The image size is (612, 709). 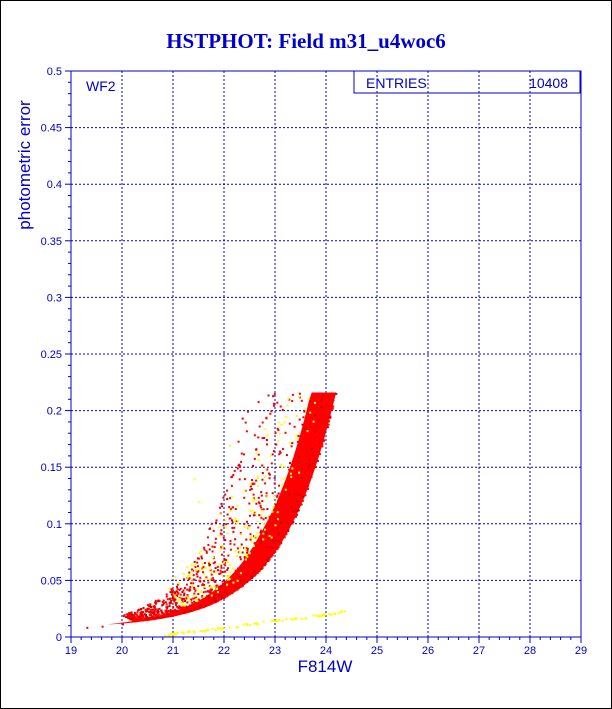 What do you see at coordinates (530, 651) in the screenshot?
I see `x-tick-label: 28` at bounding box center [530, 651].